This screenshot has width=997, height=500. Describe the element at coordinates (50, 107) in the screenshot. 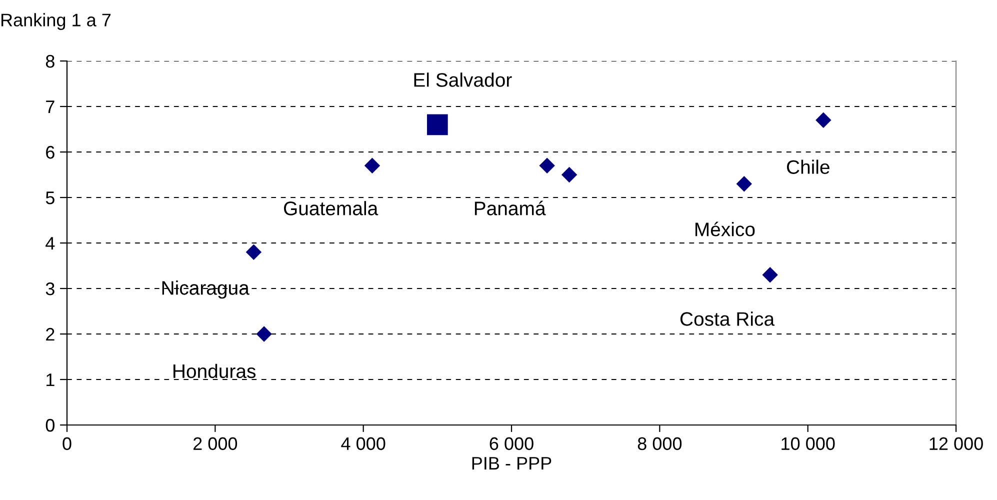

I see `y-tick-label: 7` at that location.